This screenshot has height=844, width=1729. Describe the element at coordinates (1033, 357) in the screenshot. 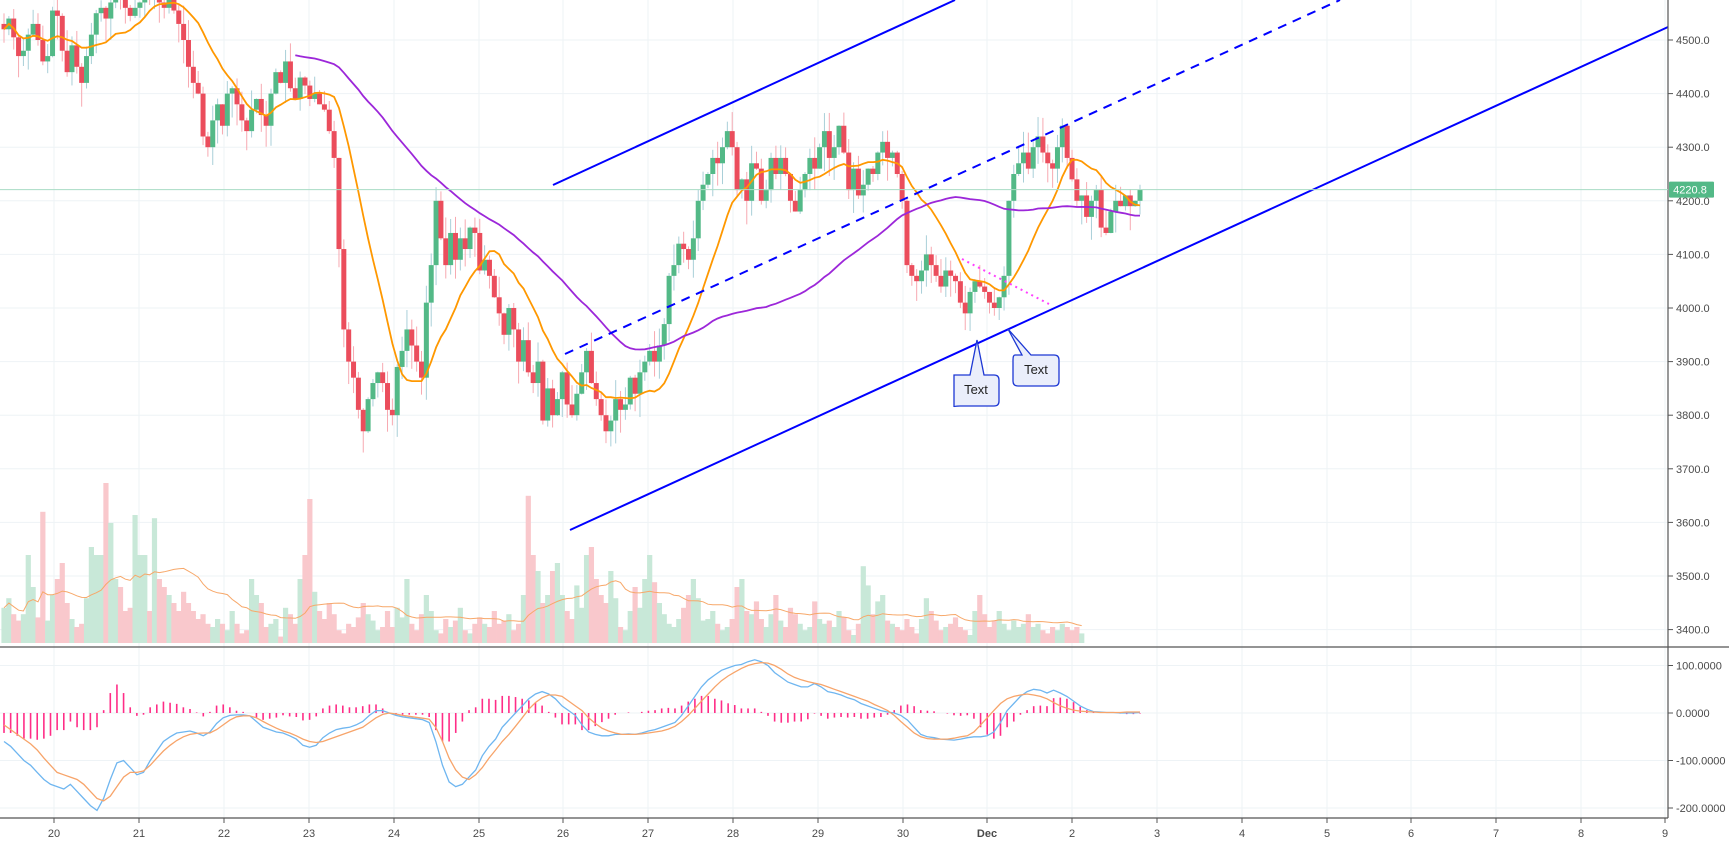

I see `note-2-callout: Text` at that location.